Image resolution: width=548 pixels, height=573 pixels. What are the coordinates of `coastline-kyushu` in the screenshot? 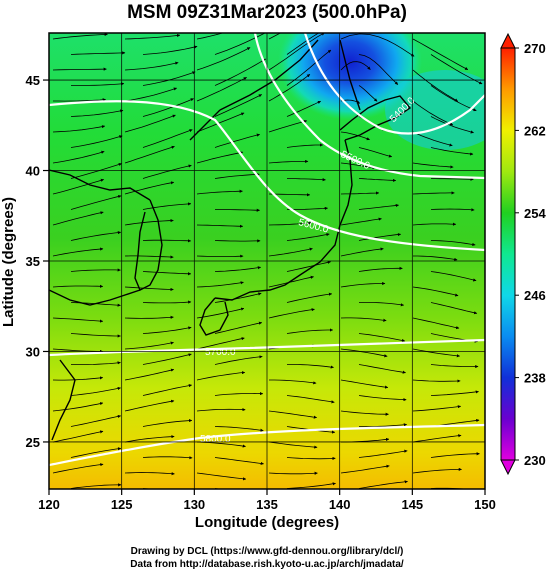 It's located at (214, 316).